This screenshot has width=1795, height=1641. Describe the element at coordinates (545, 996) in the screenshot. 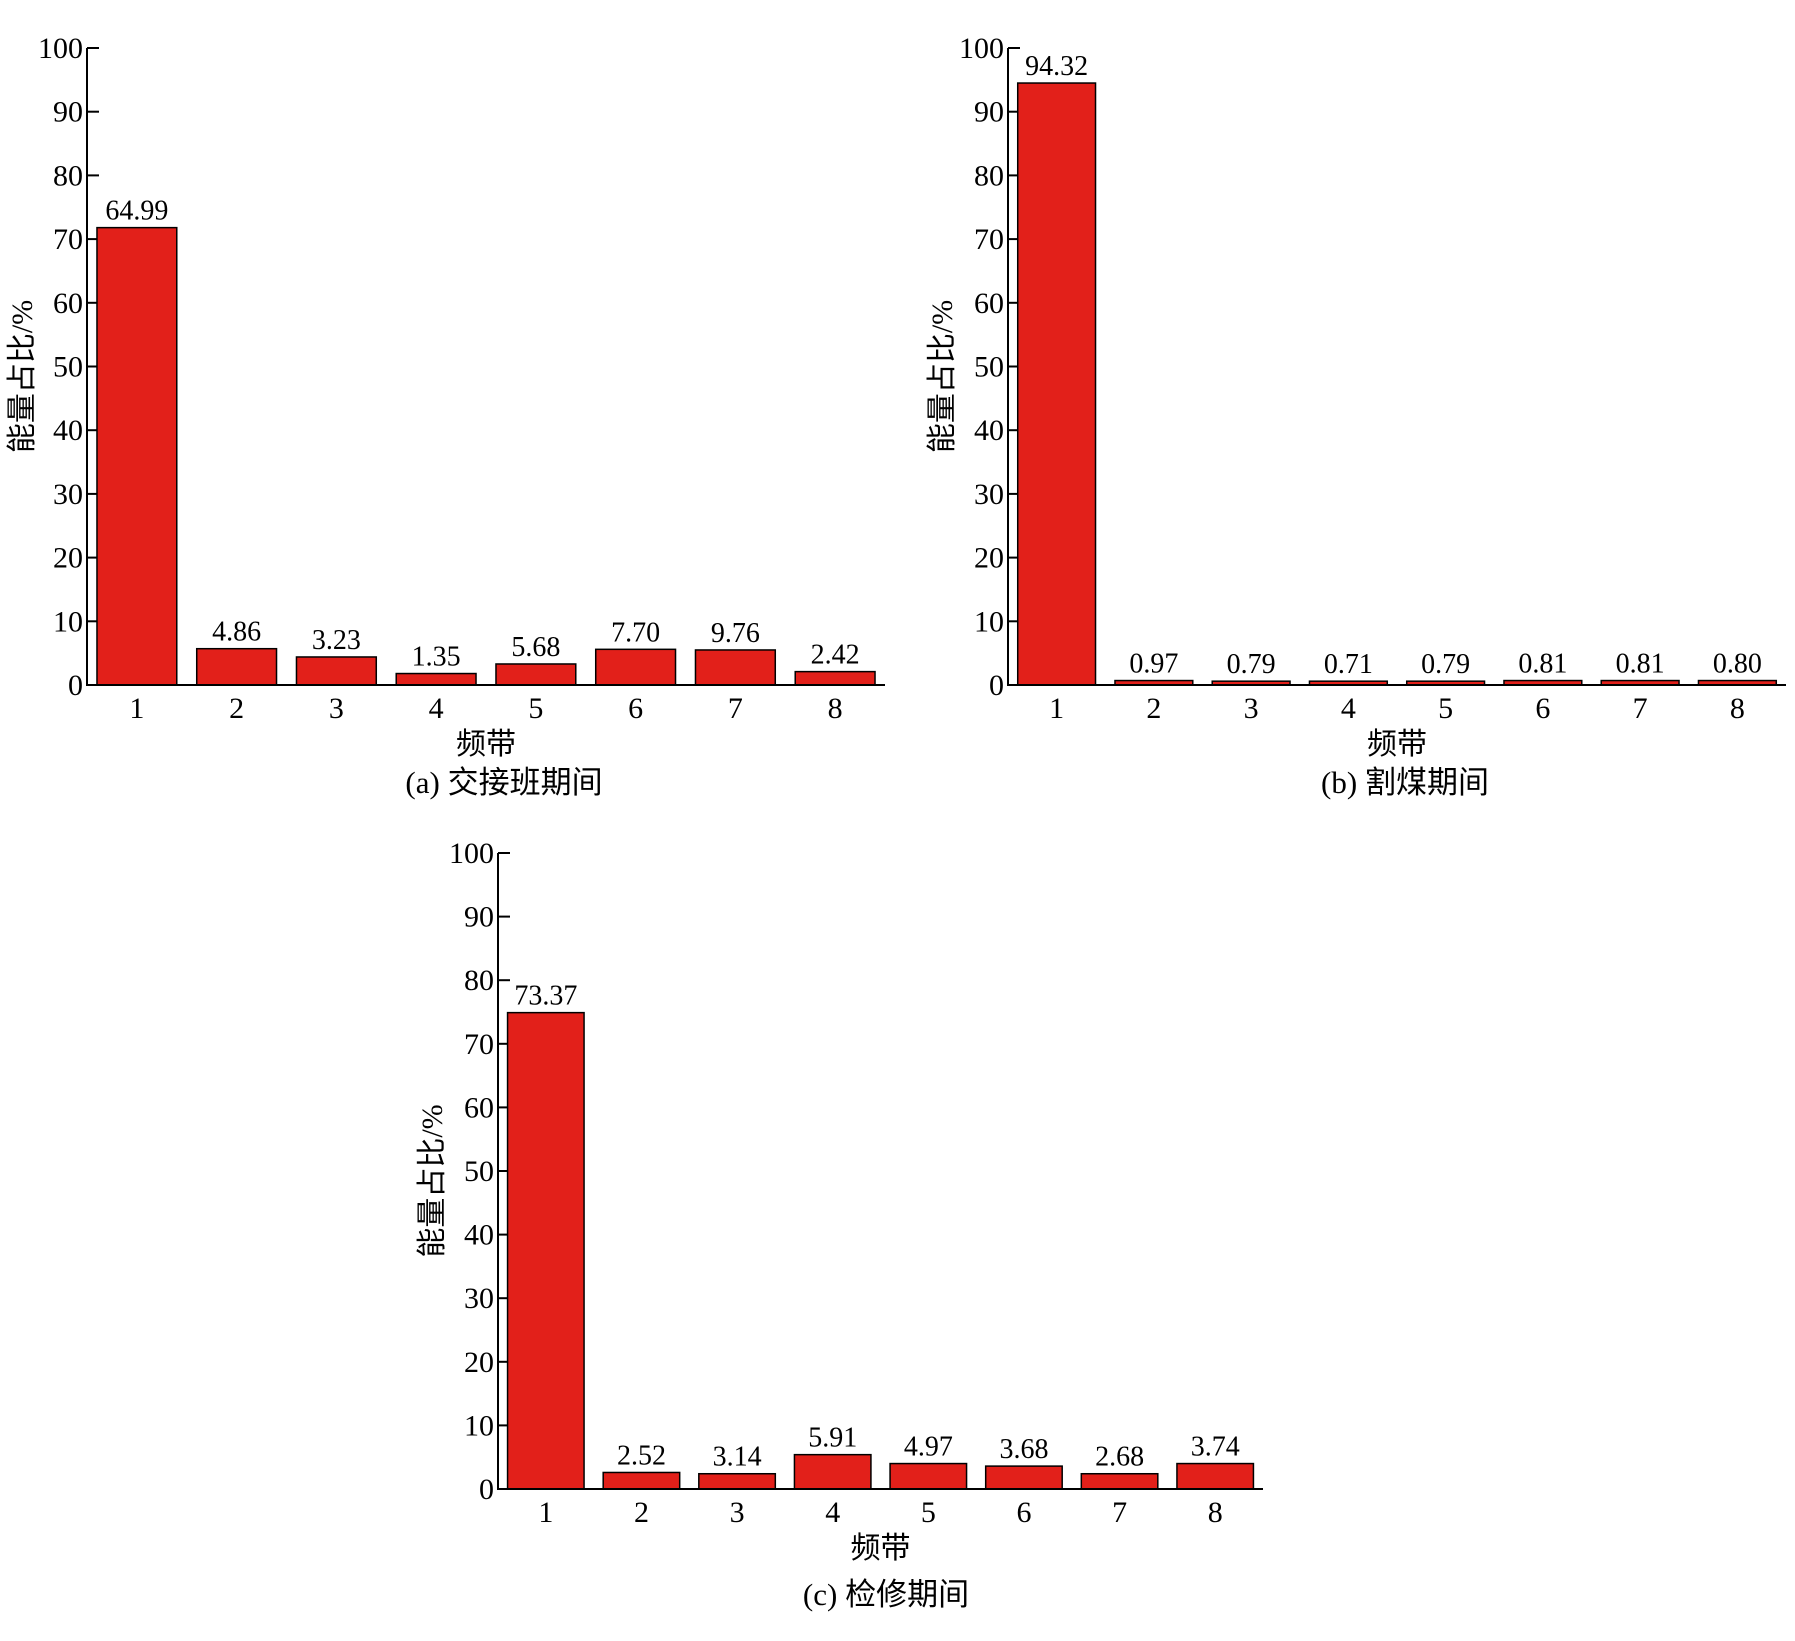

I see `bar-data-label: 73.37` at that location.